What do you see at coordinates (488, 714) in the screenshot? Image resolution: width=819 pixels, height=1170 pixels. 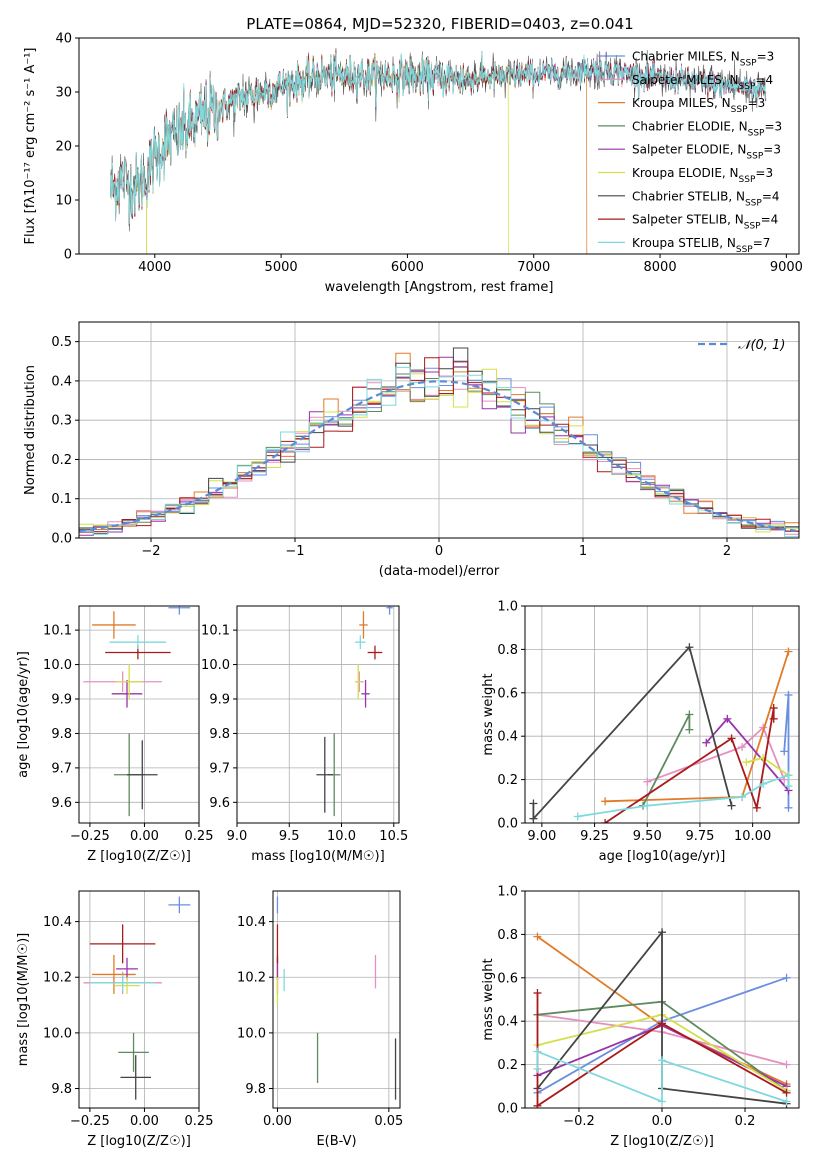 I see `y-axis-label: mass weight` at bounding box center [488, 714].